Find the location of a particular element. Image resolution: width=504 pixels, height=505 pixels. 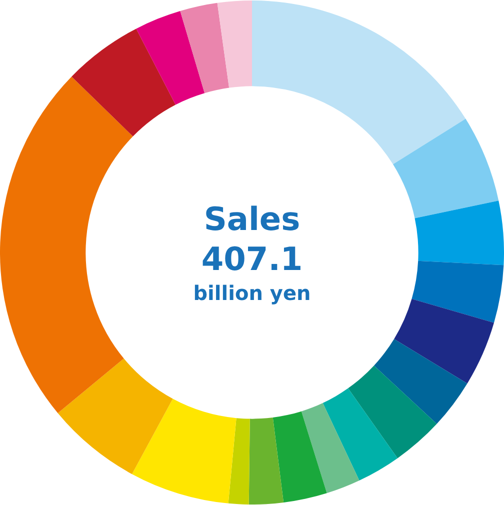

text: Sales is located at coordinates (252, 218).